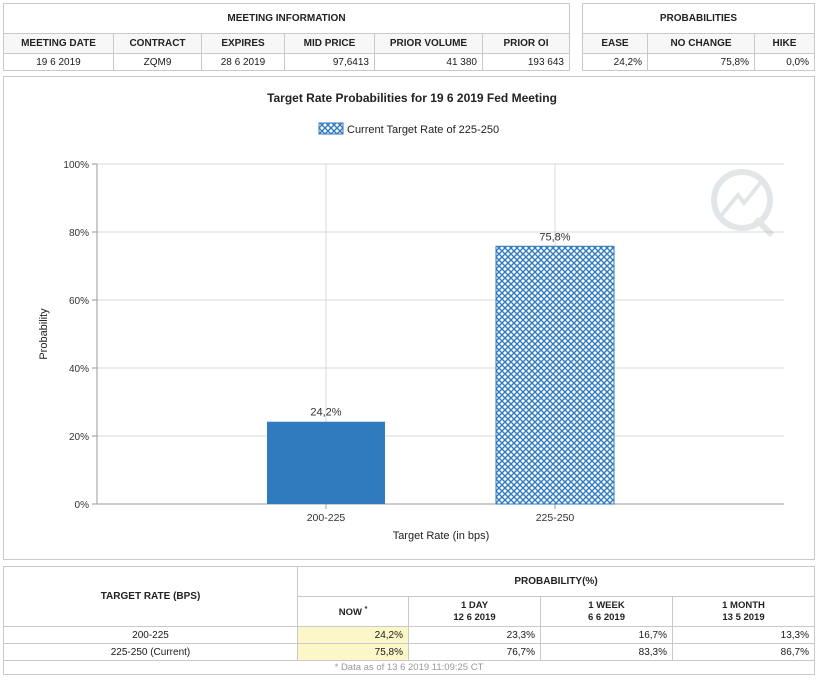 The height and width of the screenshot is (683, 817). What do you see at coordinates (474, 611) in the screenshot?
I see `period-1-day-header: 1 DAY 12 6 2019` at bounding box center [474, 611].